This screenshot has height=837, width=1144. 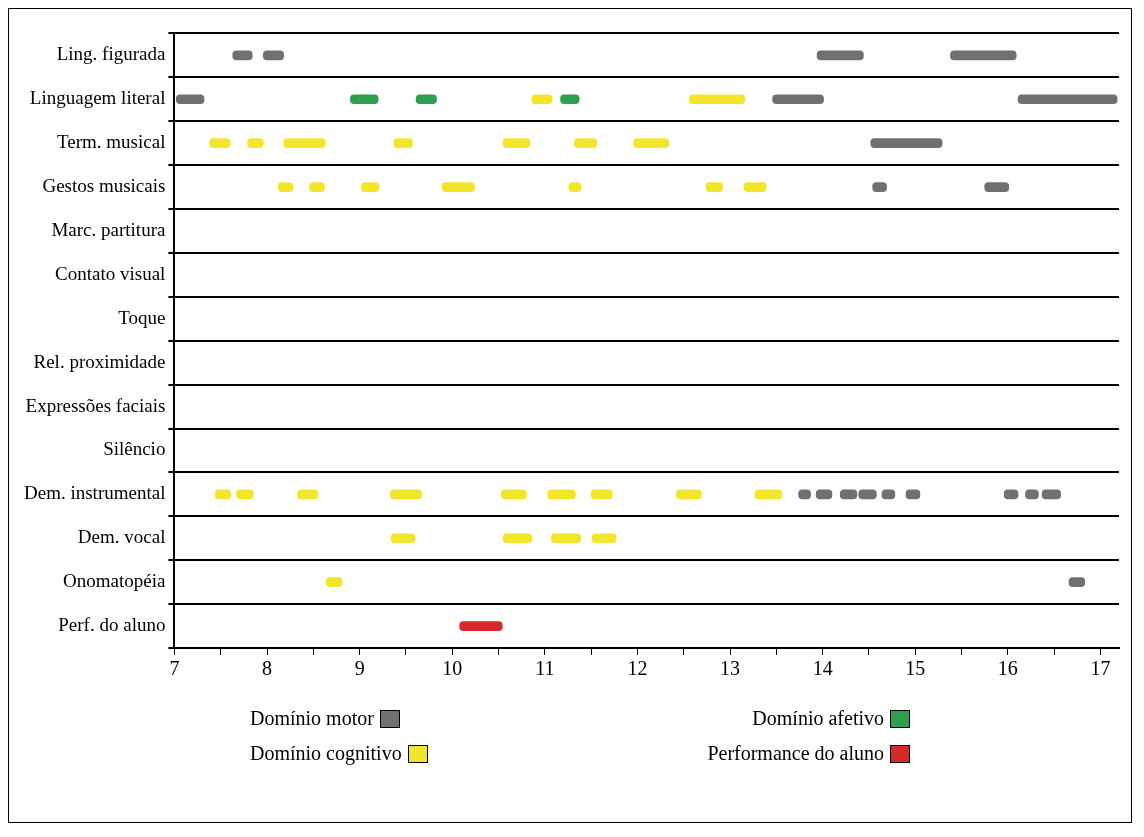 What do you see at coordinates (174, 668) in the screenshot?
I see `x-tick-label: 7` at bounding box center [174, 668].